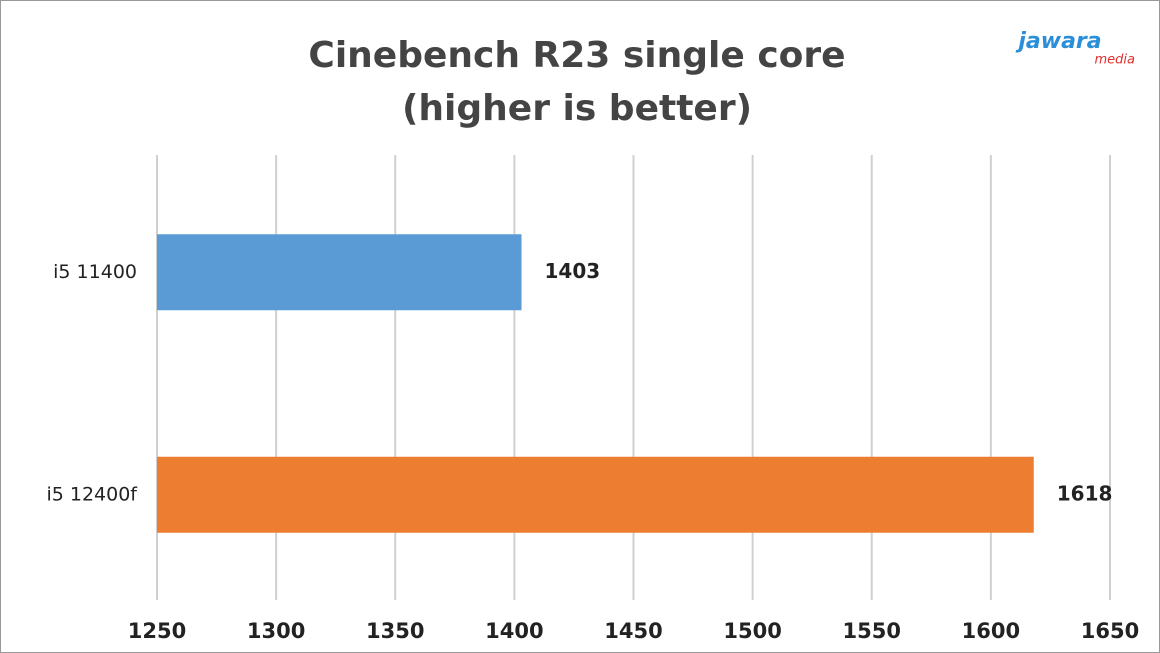 The image size is (1160, 653). What do you see at coordinates (991, 631) in the screenshot?
I see `x-tick-label: 1600` at bounding box center [991, 631].